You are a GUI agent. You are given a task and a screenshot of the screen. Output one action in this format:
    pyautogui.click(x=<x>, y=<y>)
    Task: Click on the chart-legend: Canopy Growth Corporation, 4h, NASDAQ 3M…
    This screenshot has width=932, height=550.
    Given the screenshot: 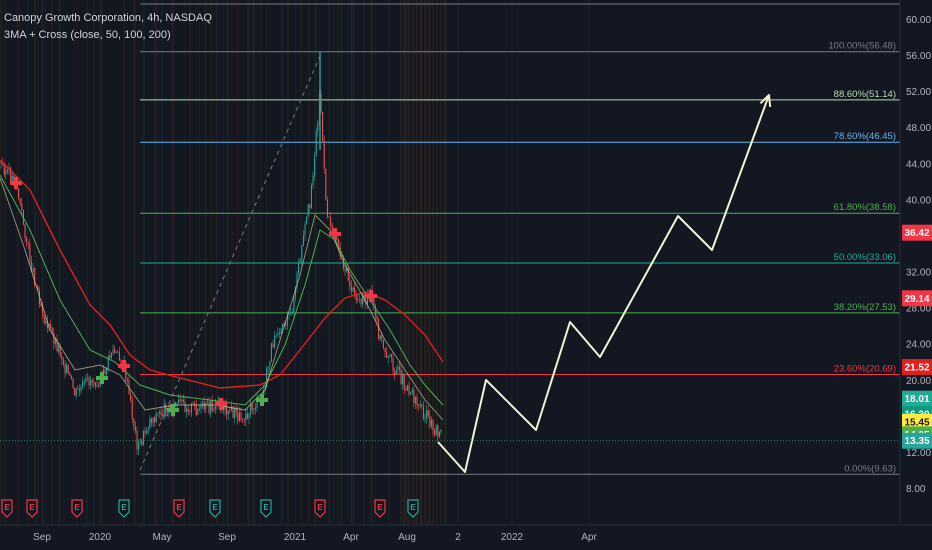 What is the action you would take?
    pyautogui.click(x=108, y=27)
    